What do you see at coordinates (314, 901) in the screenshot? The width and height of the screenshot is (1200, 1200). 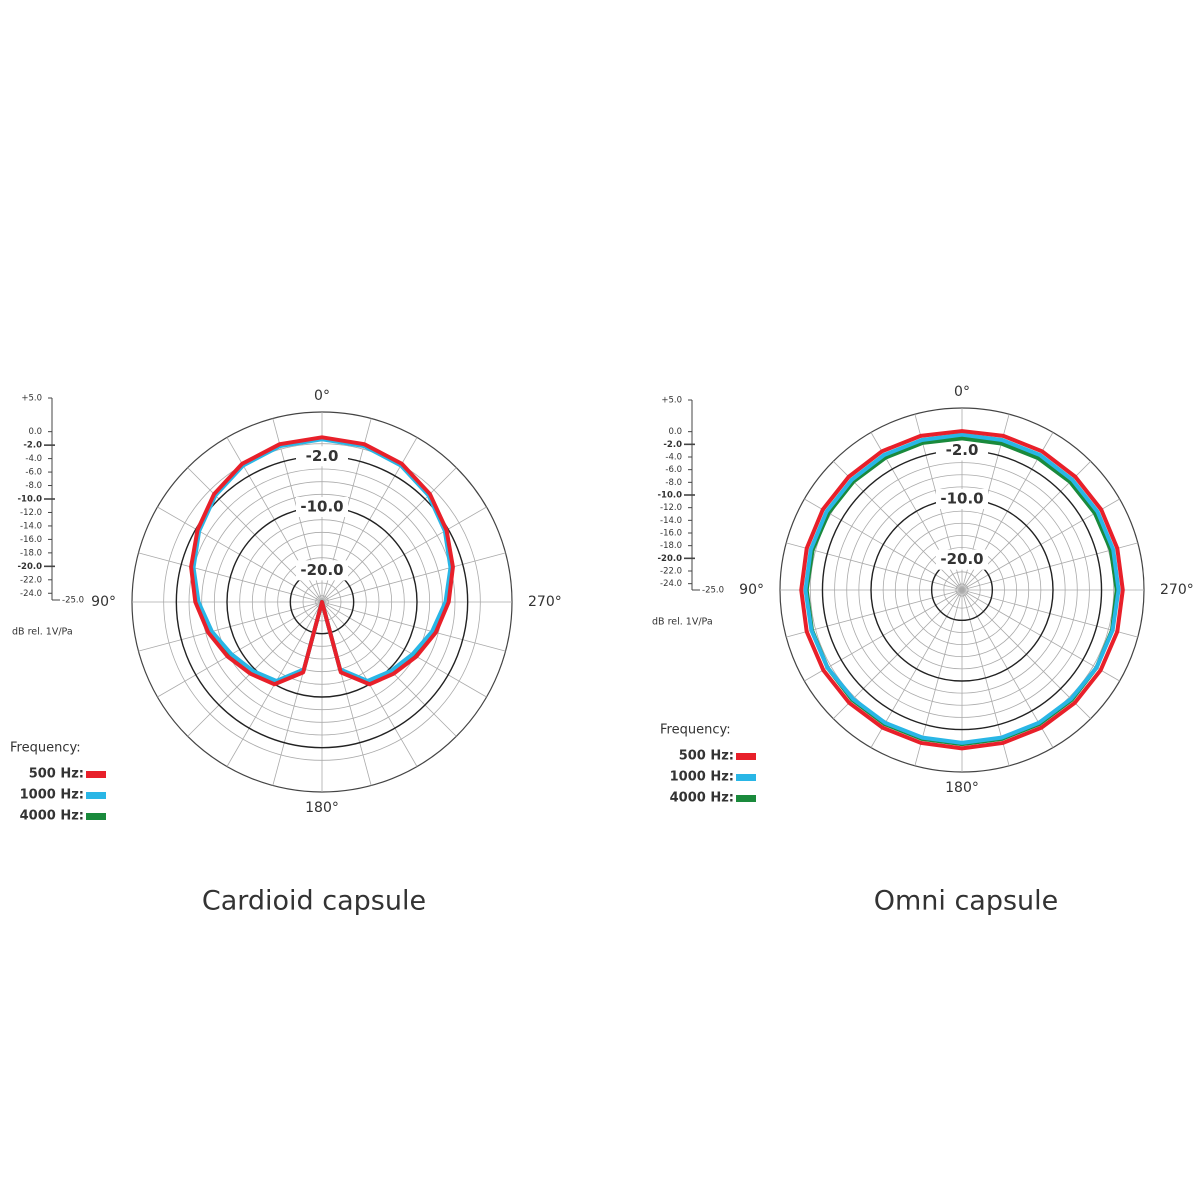 I see `chart-caption: Cardioid capsule` at bounding box center [314, 901].